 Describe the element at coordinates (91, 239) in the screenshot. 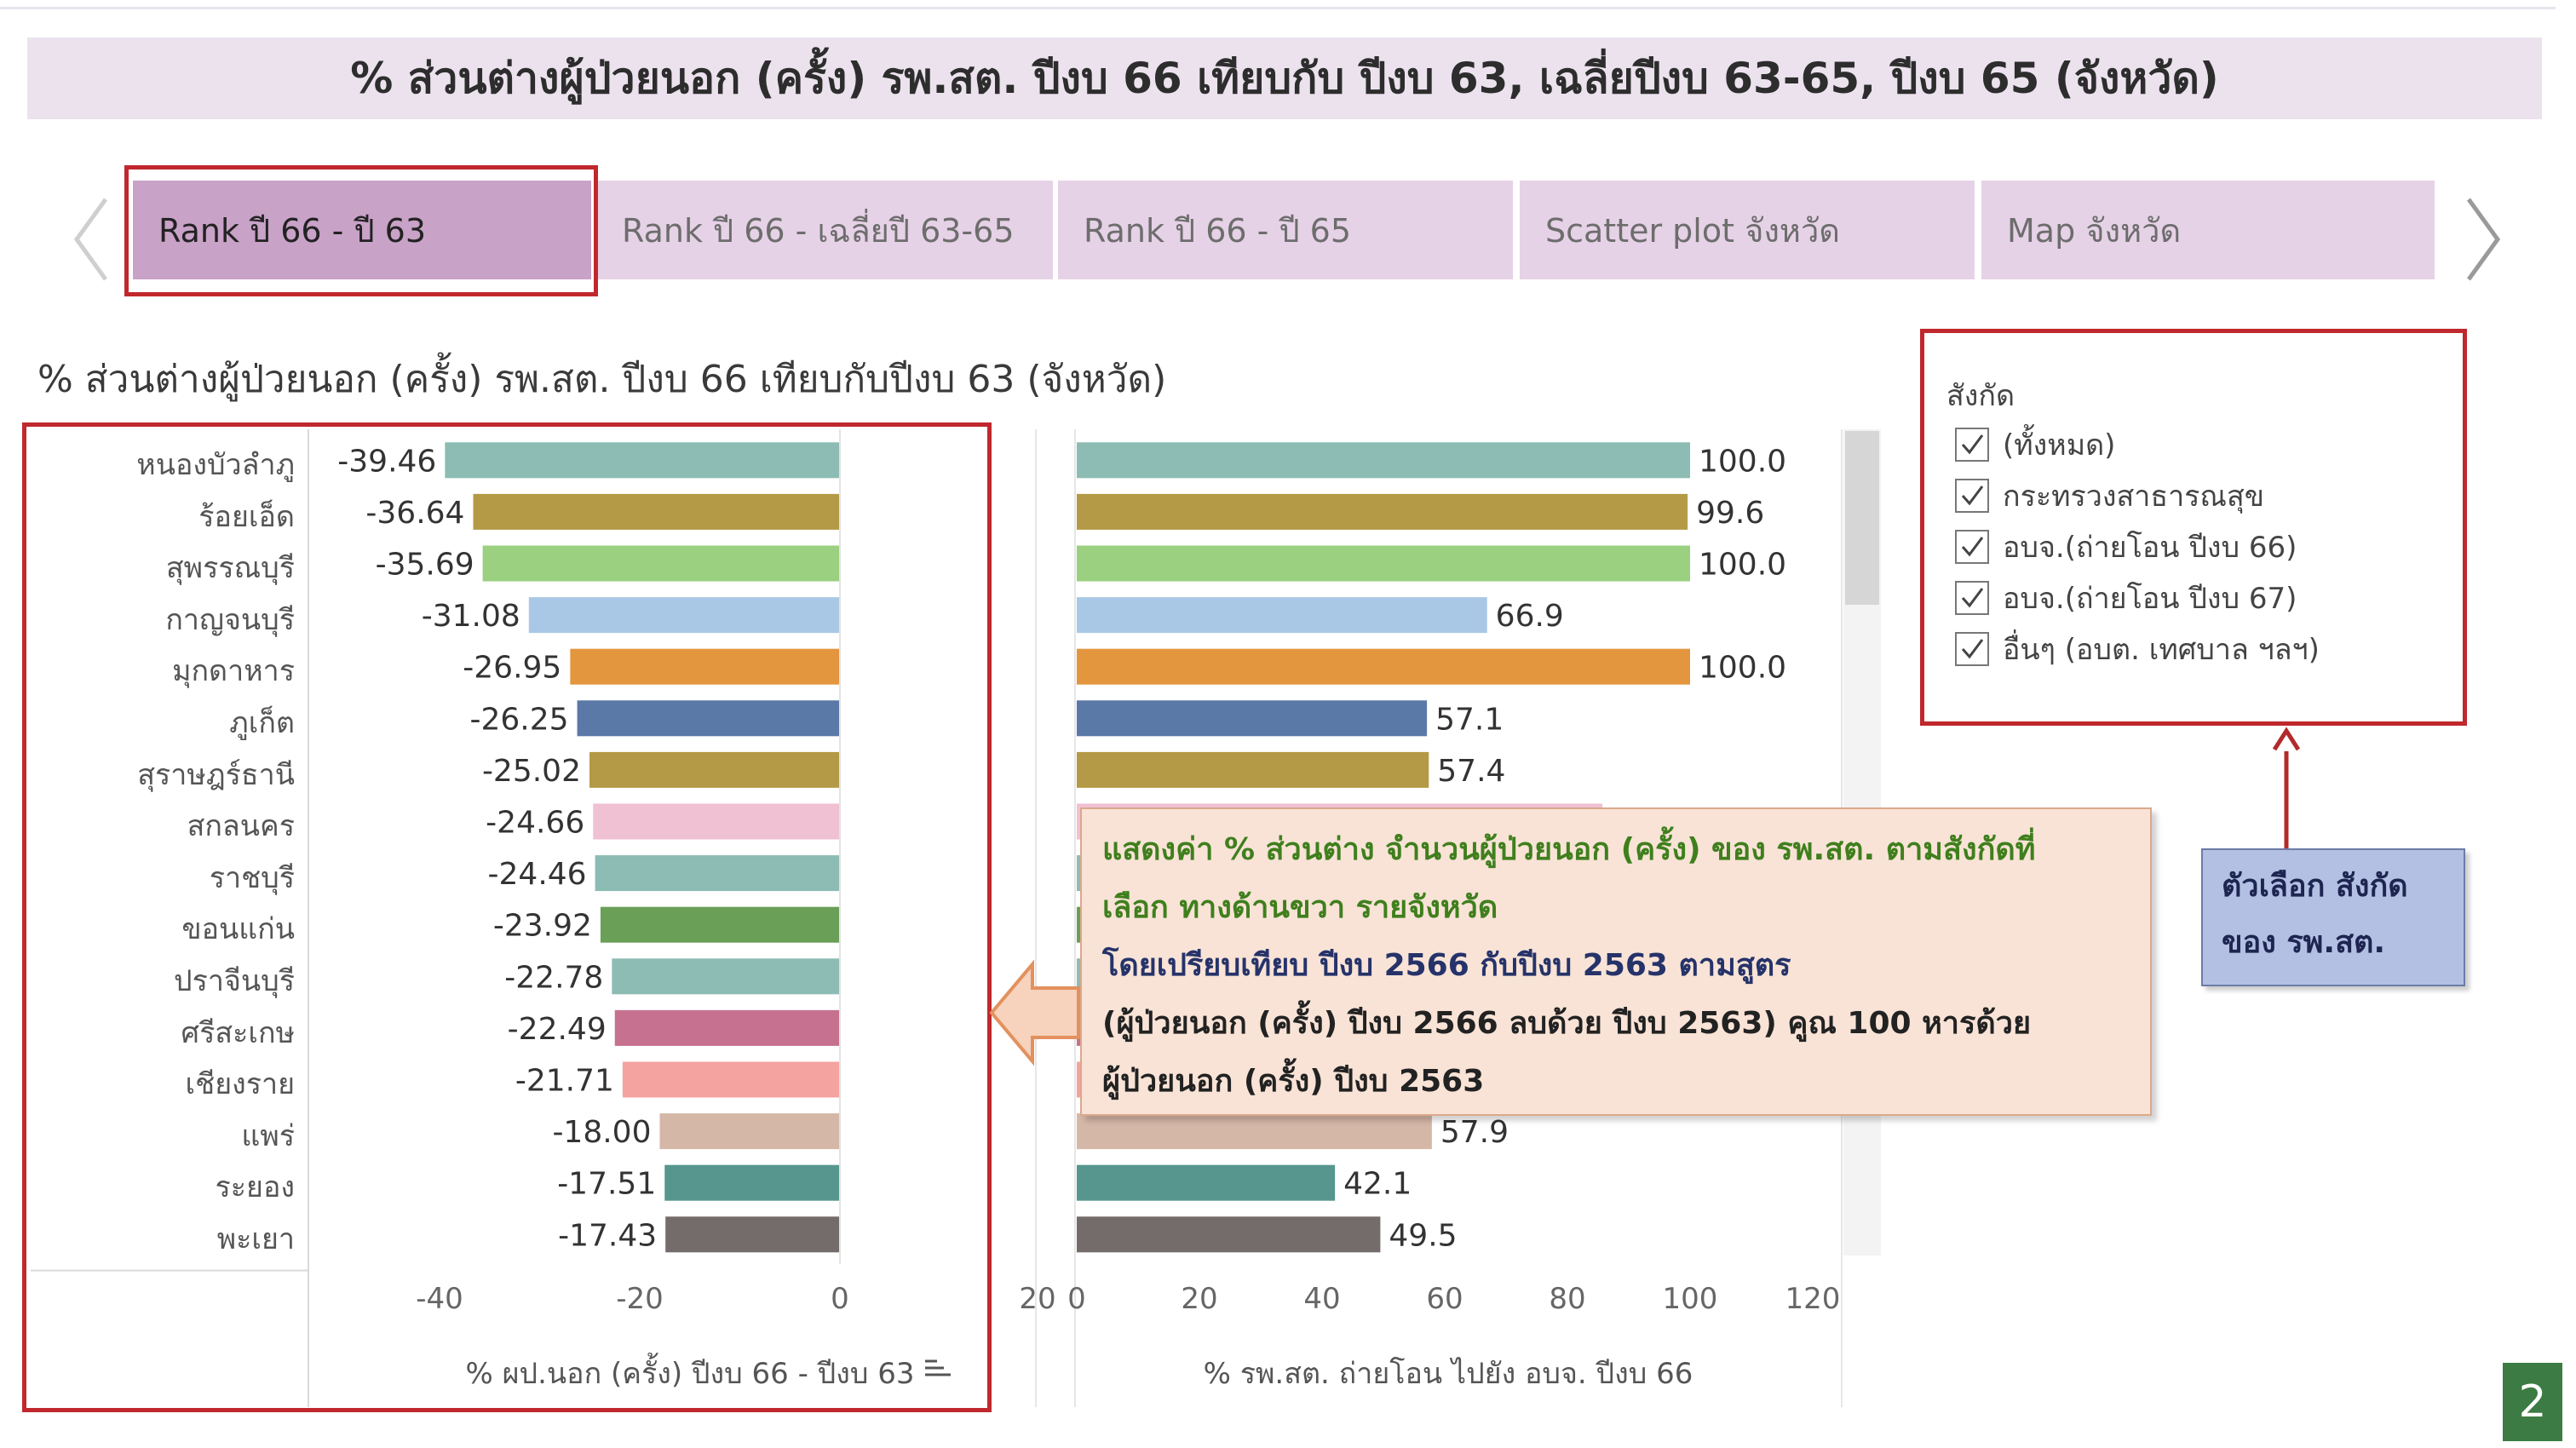

I see `chevron-left-icon` at that location.